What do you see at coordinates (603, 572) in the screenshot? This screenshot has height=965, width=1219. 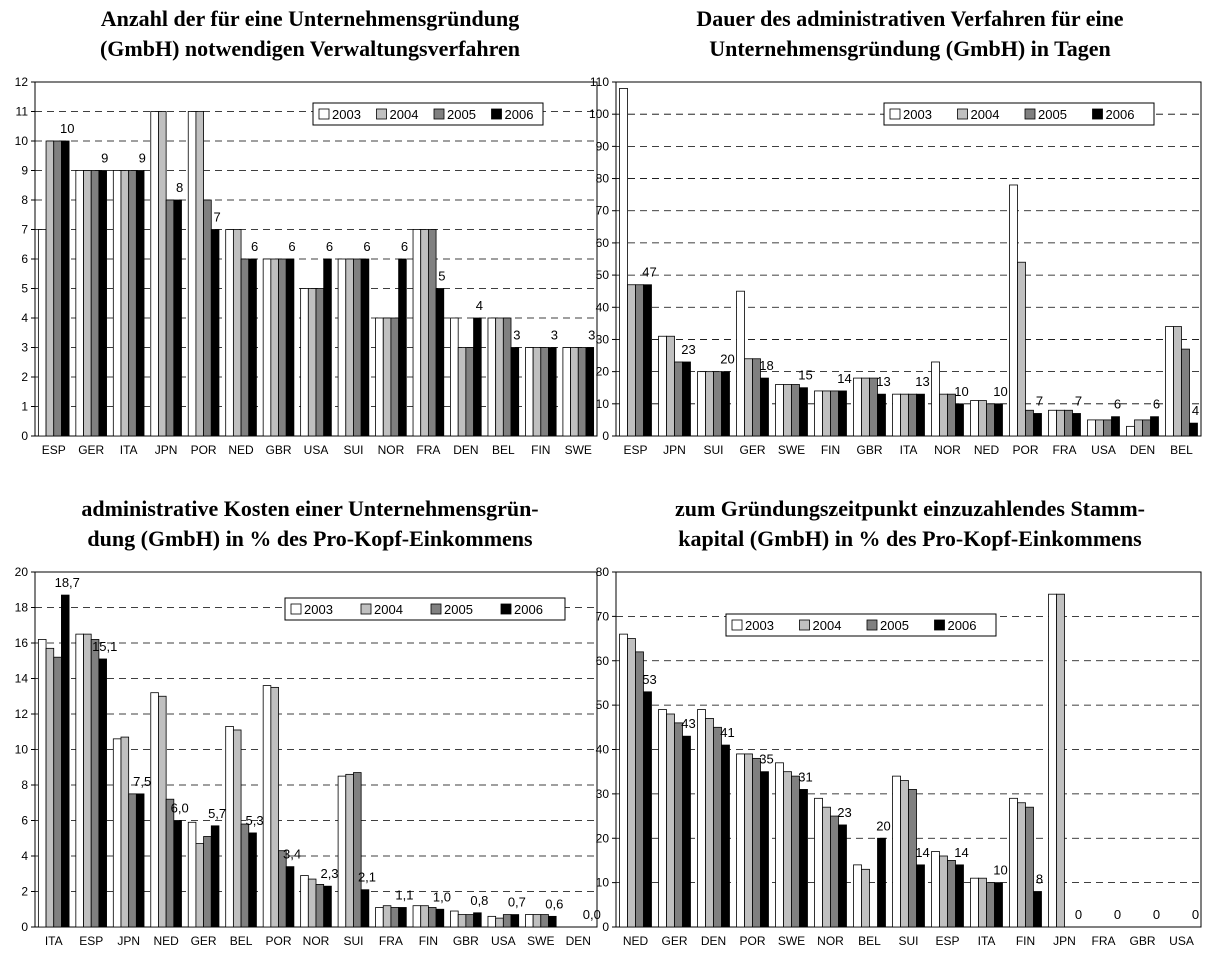 I see `y-tick-label: 80` at bounding box center [603, 572].